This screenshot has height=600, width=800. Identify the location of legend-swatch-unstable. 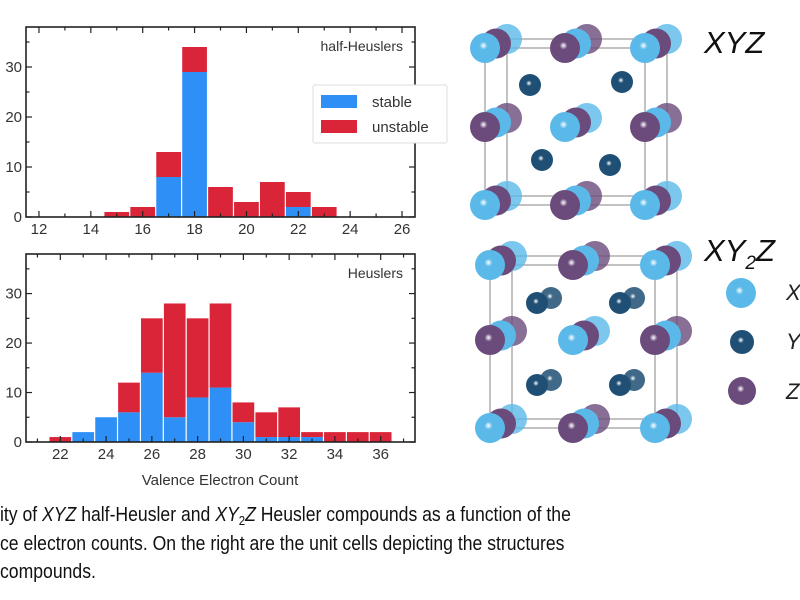
(339, 126).